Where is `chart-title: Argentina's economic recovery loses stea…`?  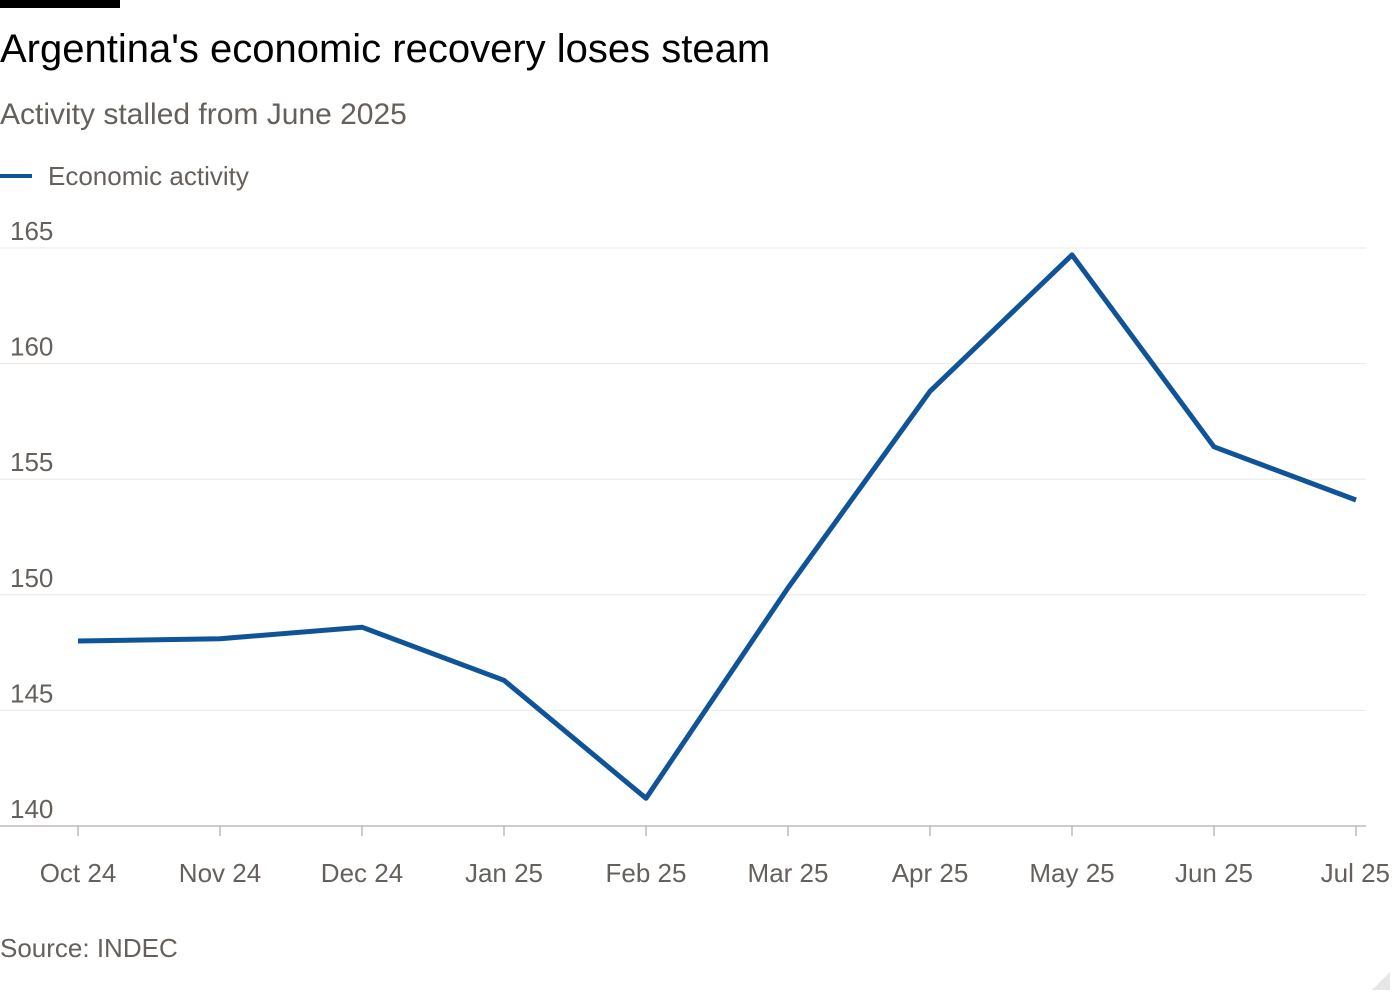
chart-title: Argentina's economic recovery loses stea… is located at coordinates (385, 49).